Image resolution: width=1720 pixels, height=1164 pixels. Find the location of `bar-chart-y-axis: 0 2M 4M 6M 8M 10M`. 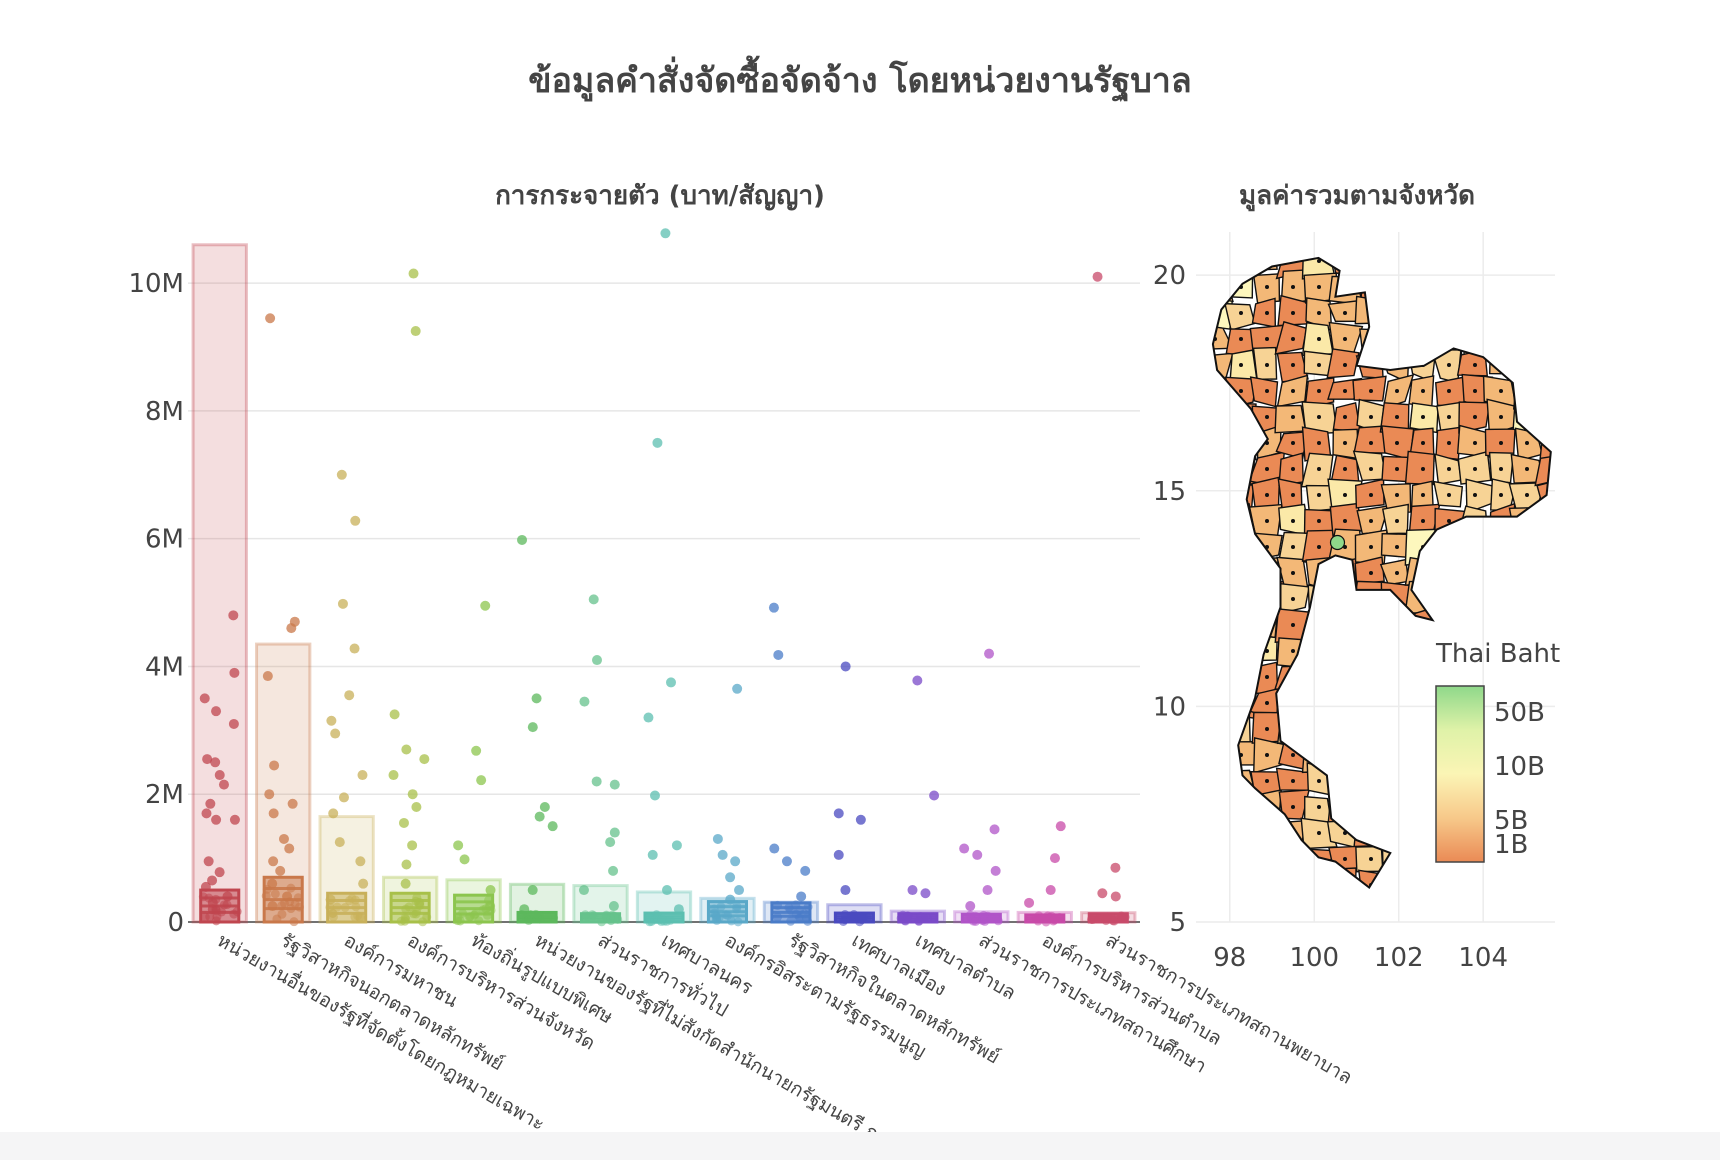

bar-chart-y-axis: 0 2M 4M 6M 8M 10M is located at coordinates (156, 603).